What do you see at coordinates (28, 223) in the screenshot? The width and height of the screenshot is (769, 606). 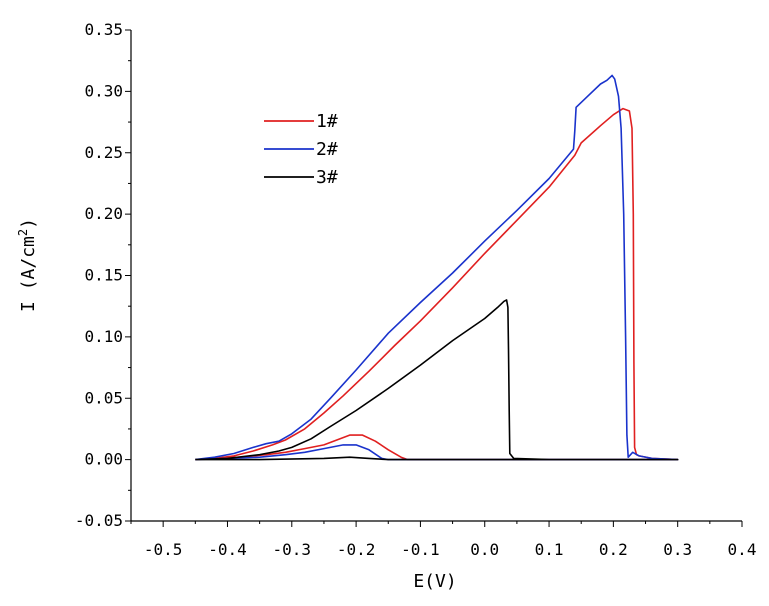 I see `y-axis-title-close: )` at bounding box center [28, 223].